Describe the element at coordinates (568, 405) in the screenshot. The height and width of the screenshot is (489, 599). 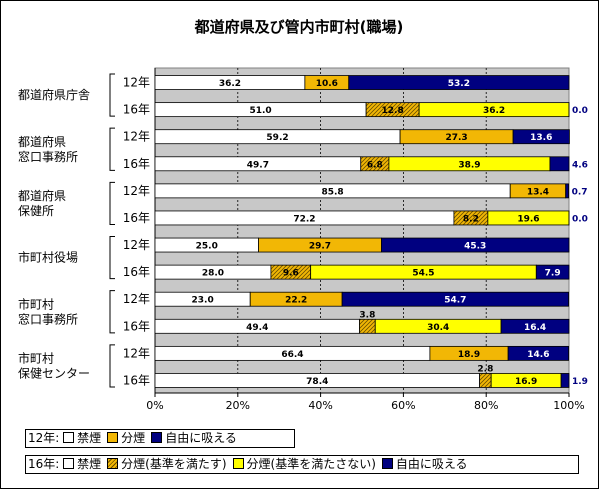
I see `x-tick-label: 100%` at that location.